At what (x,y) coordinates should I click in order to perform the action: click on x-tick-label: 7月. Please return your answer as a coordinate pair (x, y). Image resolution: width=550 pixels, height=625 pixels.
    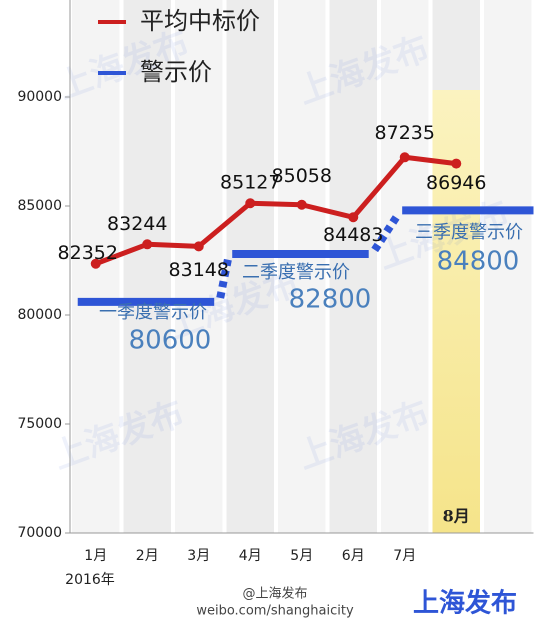
    Looking at the image, I should click on (404, 556).